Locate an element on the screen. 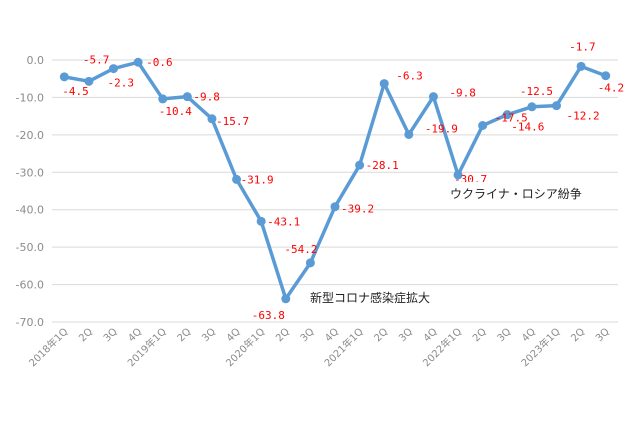 The height and width of the screenshot is (434, 630). data-label: -5.7 is located at coordinates (96, 59).